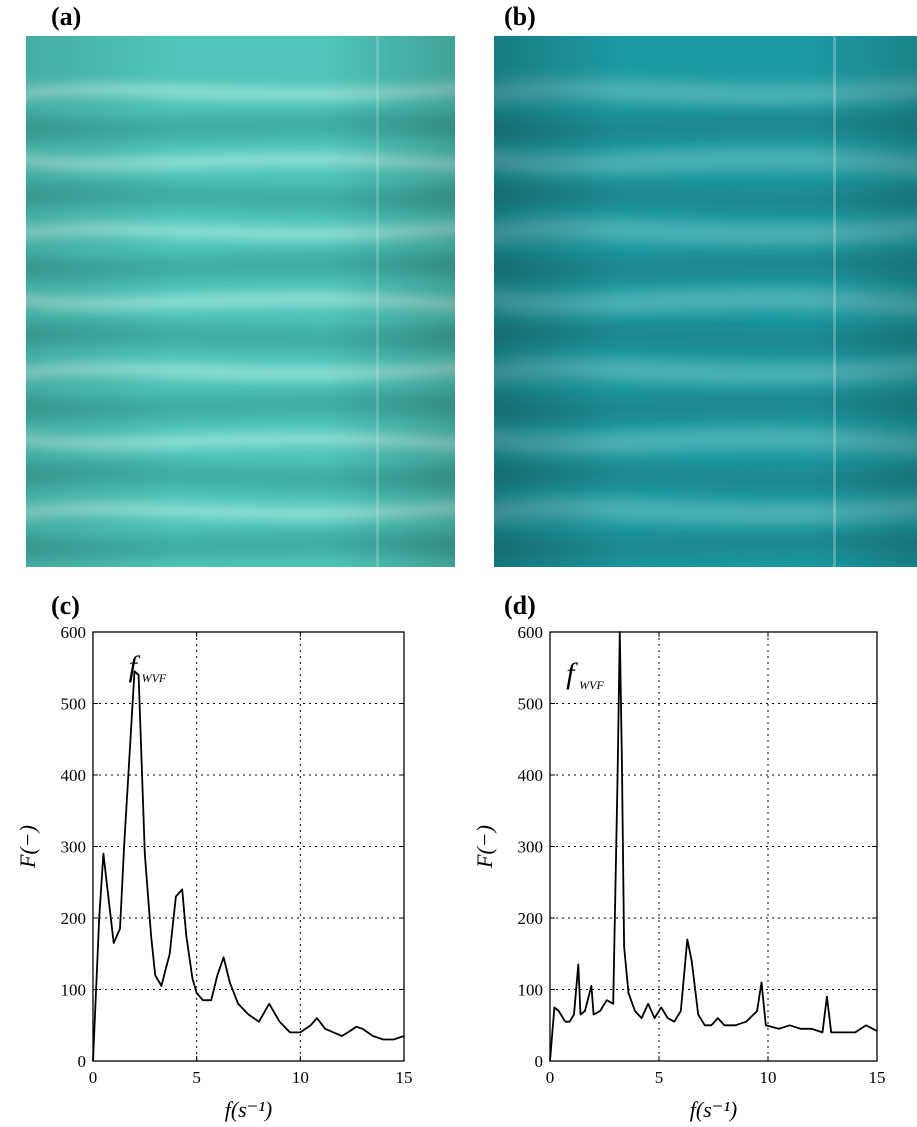  I want to click on panel-label-b: (b), so click(520, 16).